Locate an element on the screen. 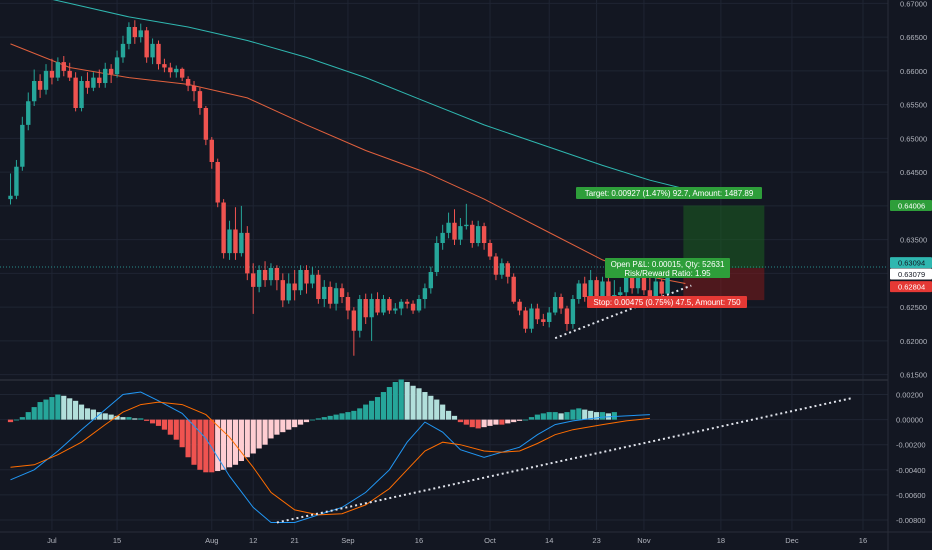 This screenshot has height=550, width=932. time-axis-tick-label: 16 is located at coordinates (863, 540).